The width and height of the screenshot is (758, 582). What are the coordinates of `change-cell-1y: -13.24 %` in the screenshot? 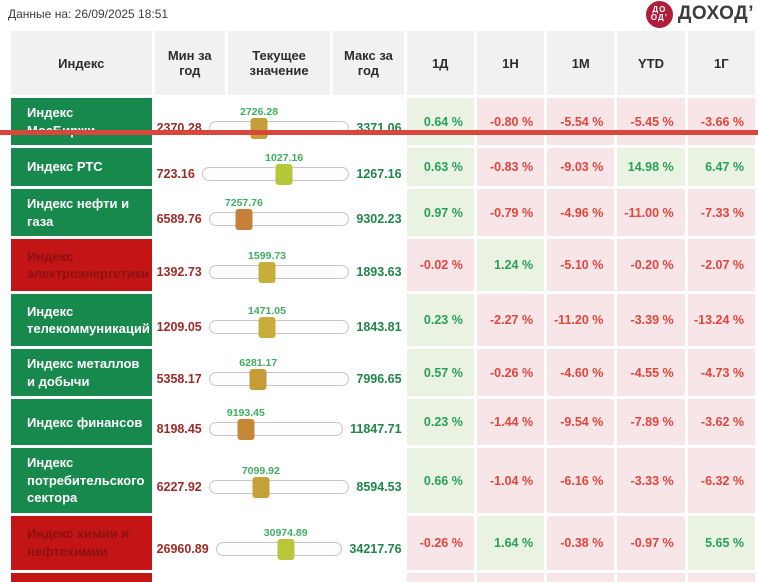 It's located at (721, 320).